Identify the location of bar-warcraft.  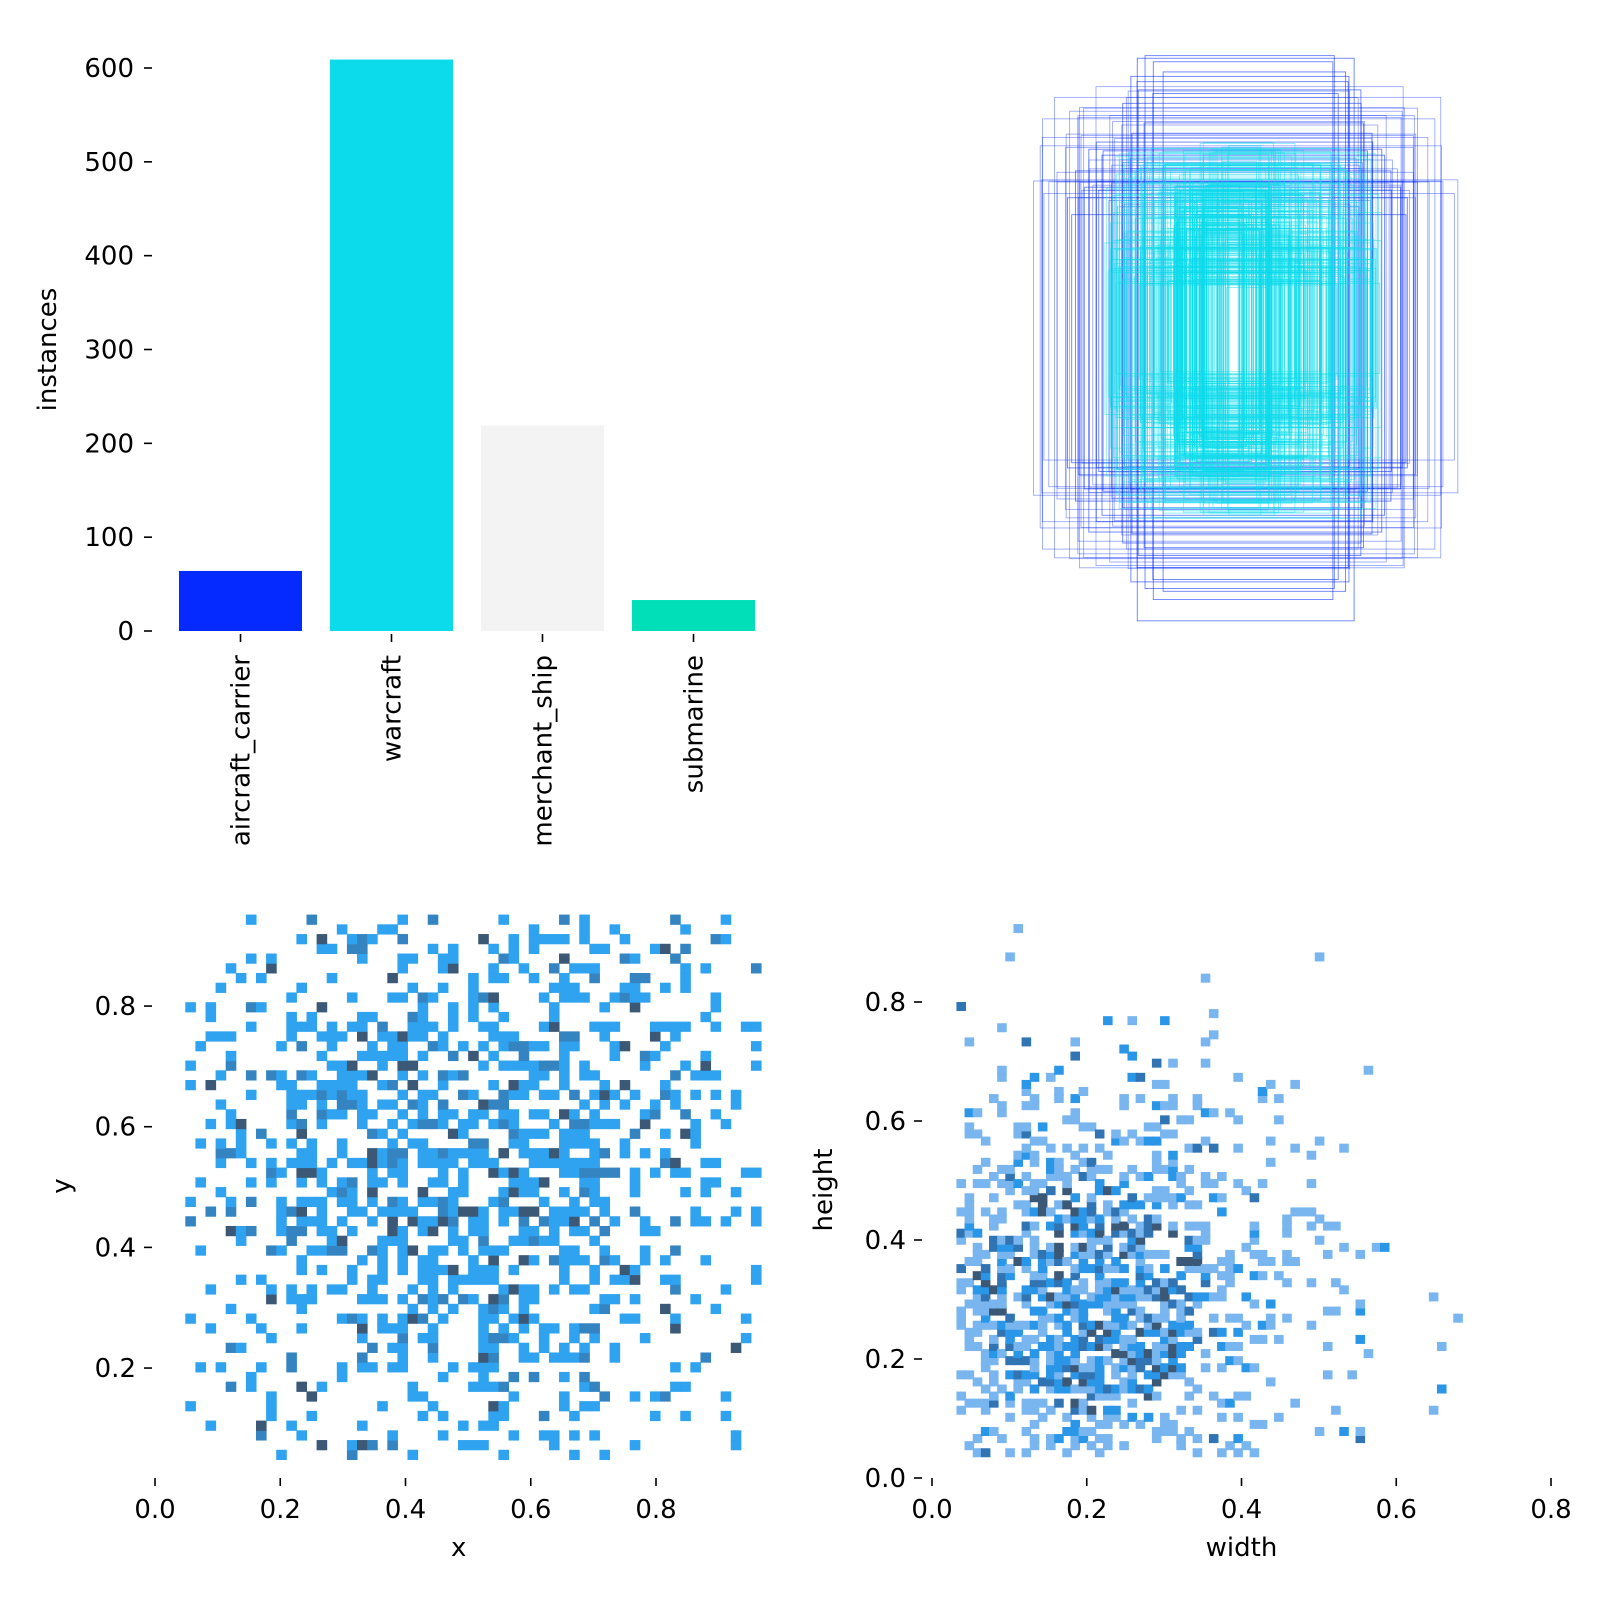
(391, 345).